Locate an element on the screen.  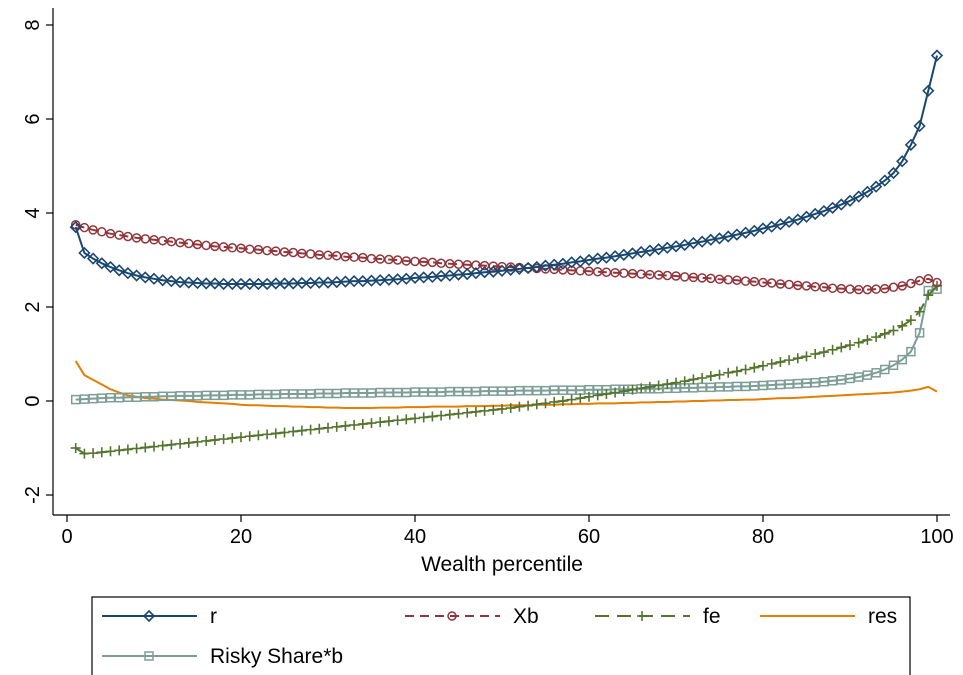
legend-label-r: r is located at coordinates (213, 616).